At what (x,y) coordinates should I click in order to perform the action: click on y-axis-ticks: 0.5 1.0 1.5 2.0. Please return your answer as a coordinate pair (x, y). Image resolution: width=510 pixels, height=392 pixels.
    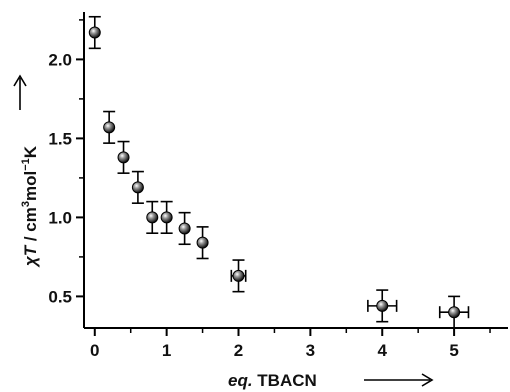
    Looking at the image, I should click on (66, 162).